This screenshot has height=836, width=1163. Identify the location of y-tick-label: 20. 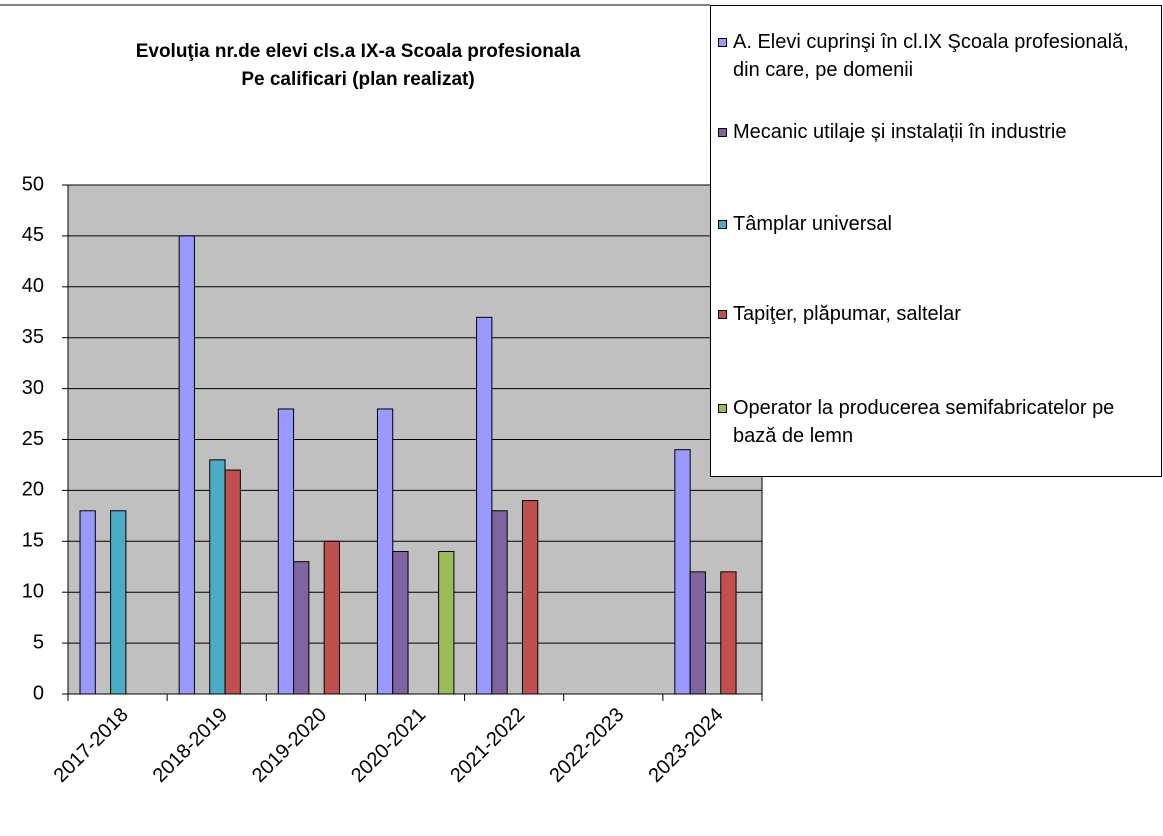
(33, 490).